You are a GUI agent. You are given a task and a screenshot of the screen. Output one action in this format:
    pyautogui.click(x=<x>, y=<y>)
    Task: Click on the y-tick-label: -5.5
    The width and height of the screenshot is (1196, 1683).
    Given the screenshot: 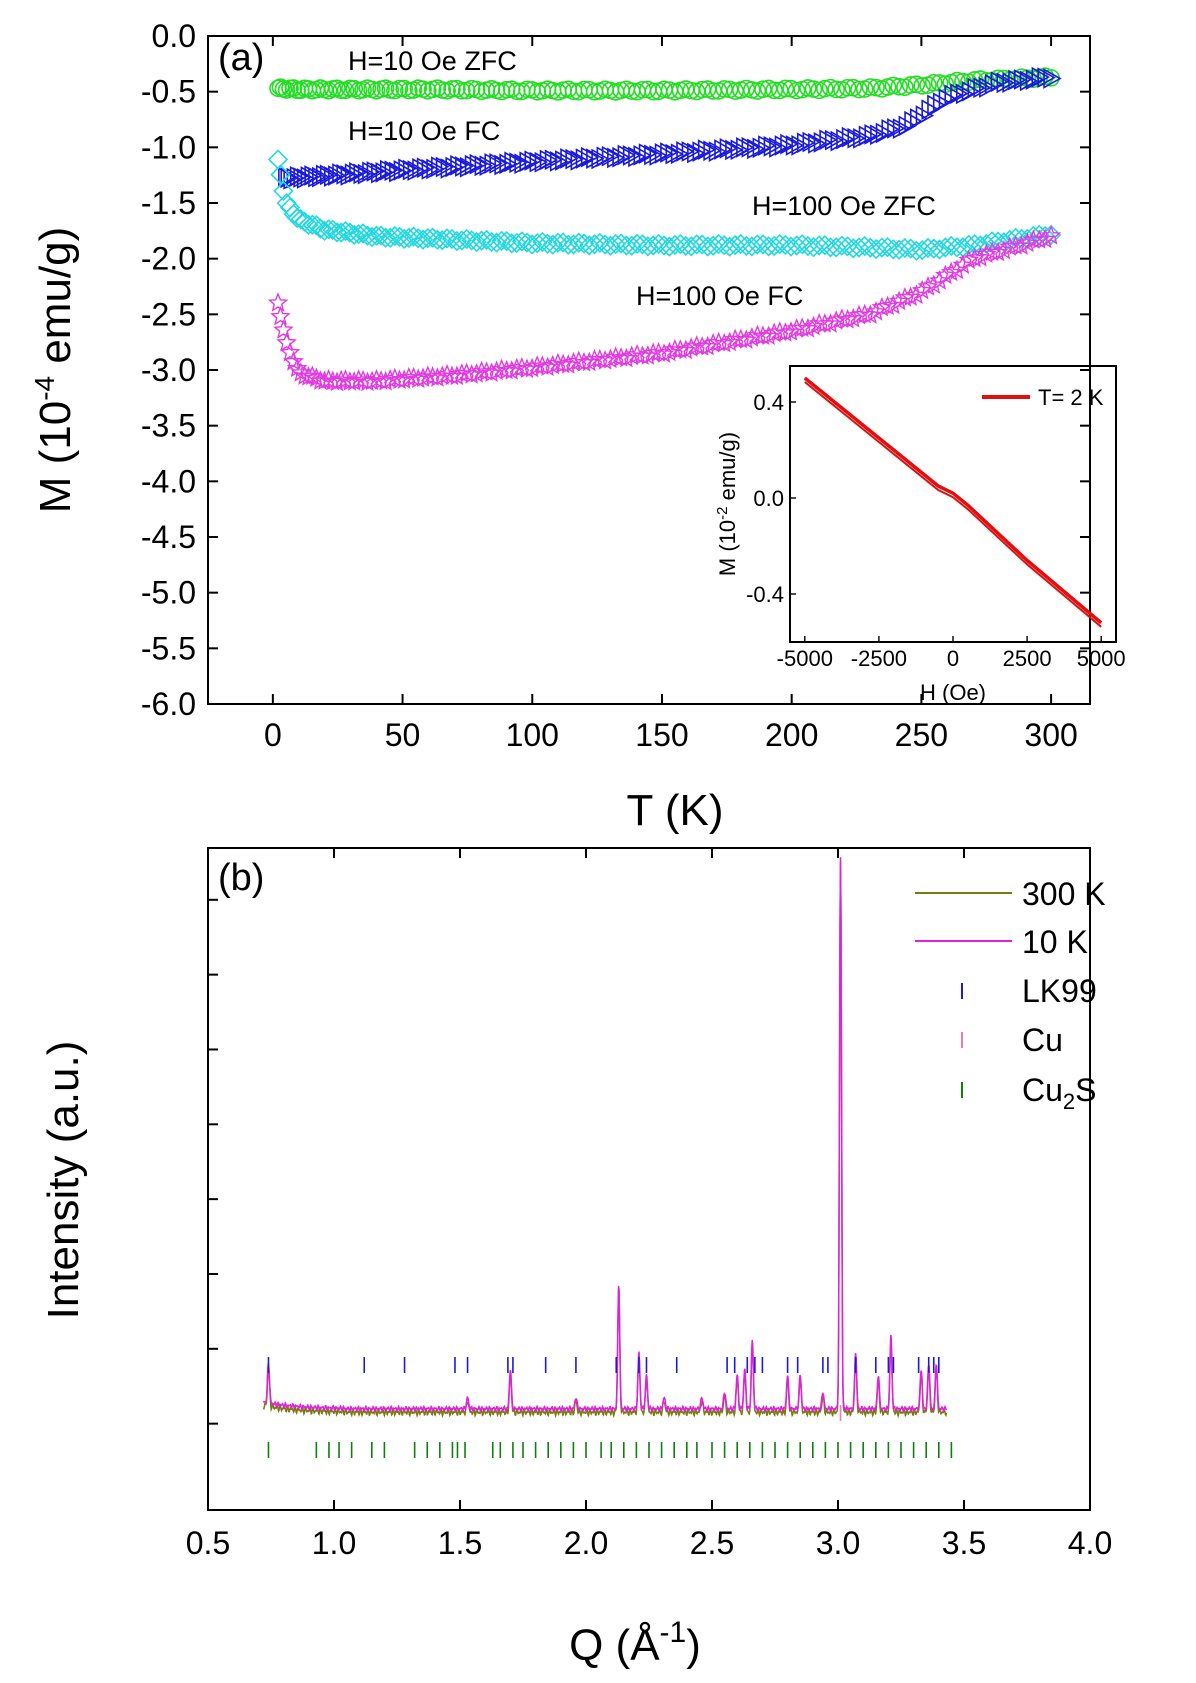 What is the action you would take?
    pyautogui.click(x=168, y=648)
    